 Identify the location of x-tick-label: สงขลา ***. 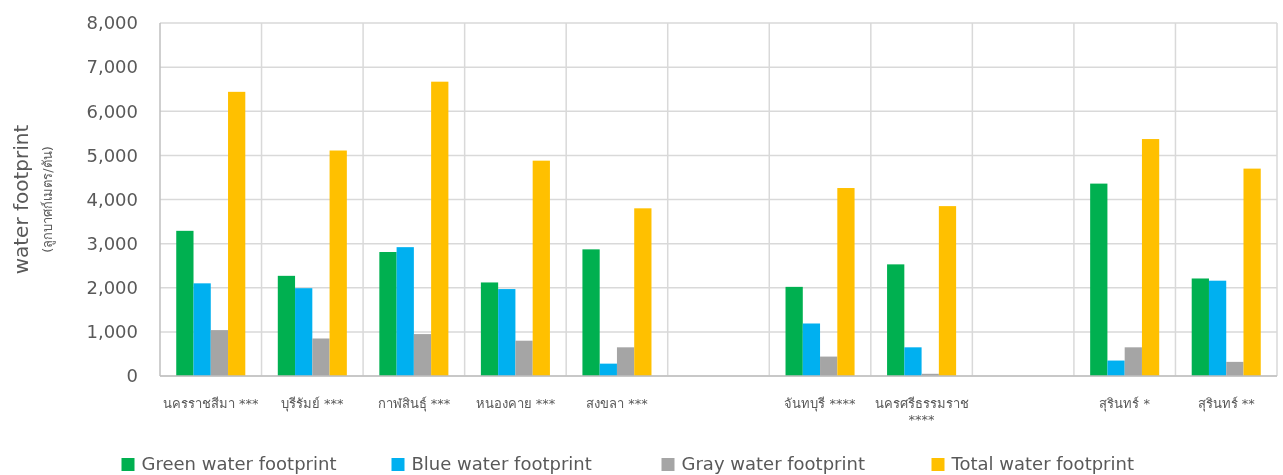
(617, 403).